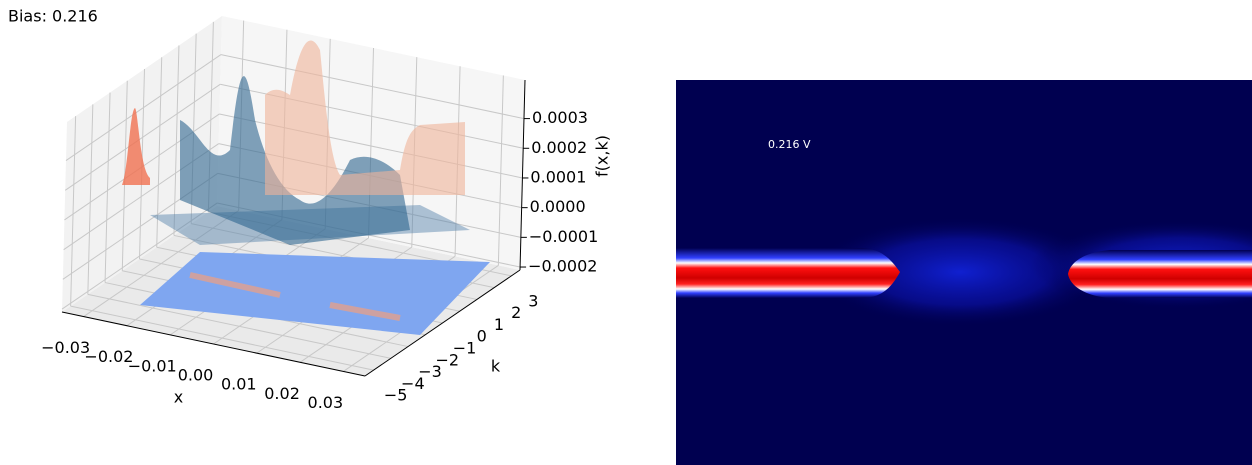 Image resolution: width=1252 pixels, height=465 pixels. I want to click on y-tick-label: 3, so click(533, 300).